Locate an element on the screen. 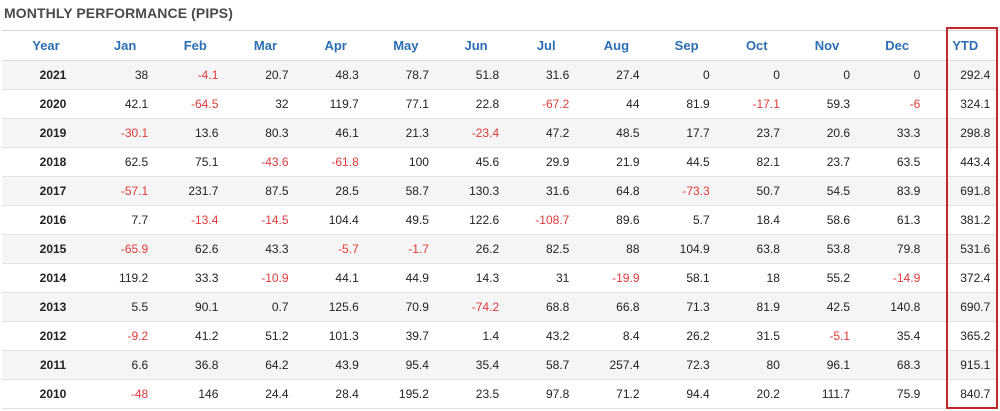 This screenshot has height=411, width=1000. column-header-jan: Jan is located at coordinates (125, 46).